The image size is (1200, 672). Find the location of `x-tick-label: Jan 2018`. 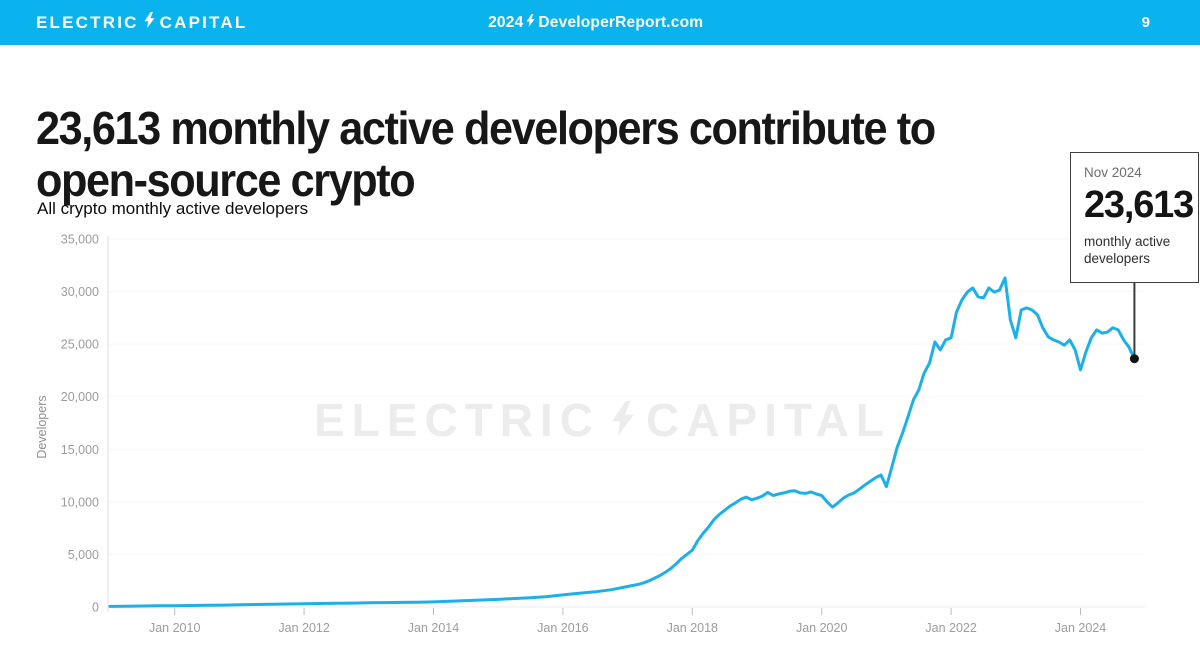

x-tick-label: Jan 2018 is located at coordinates (692, 628).